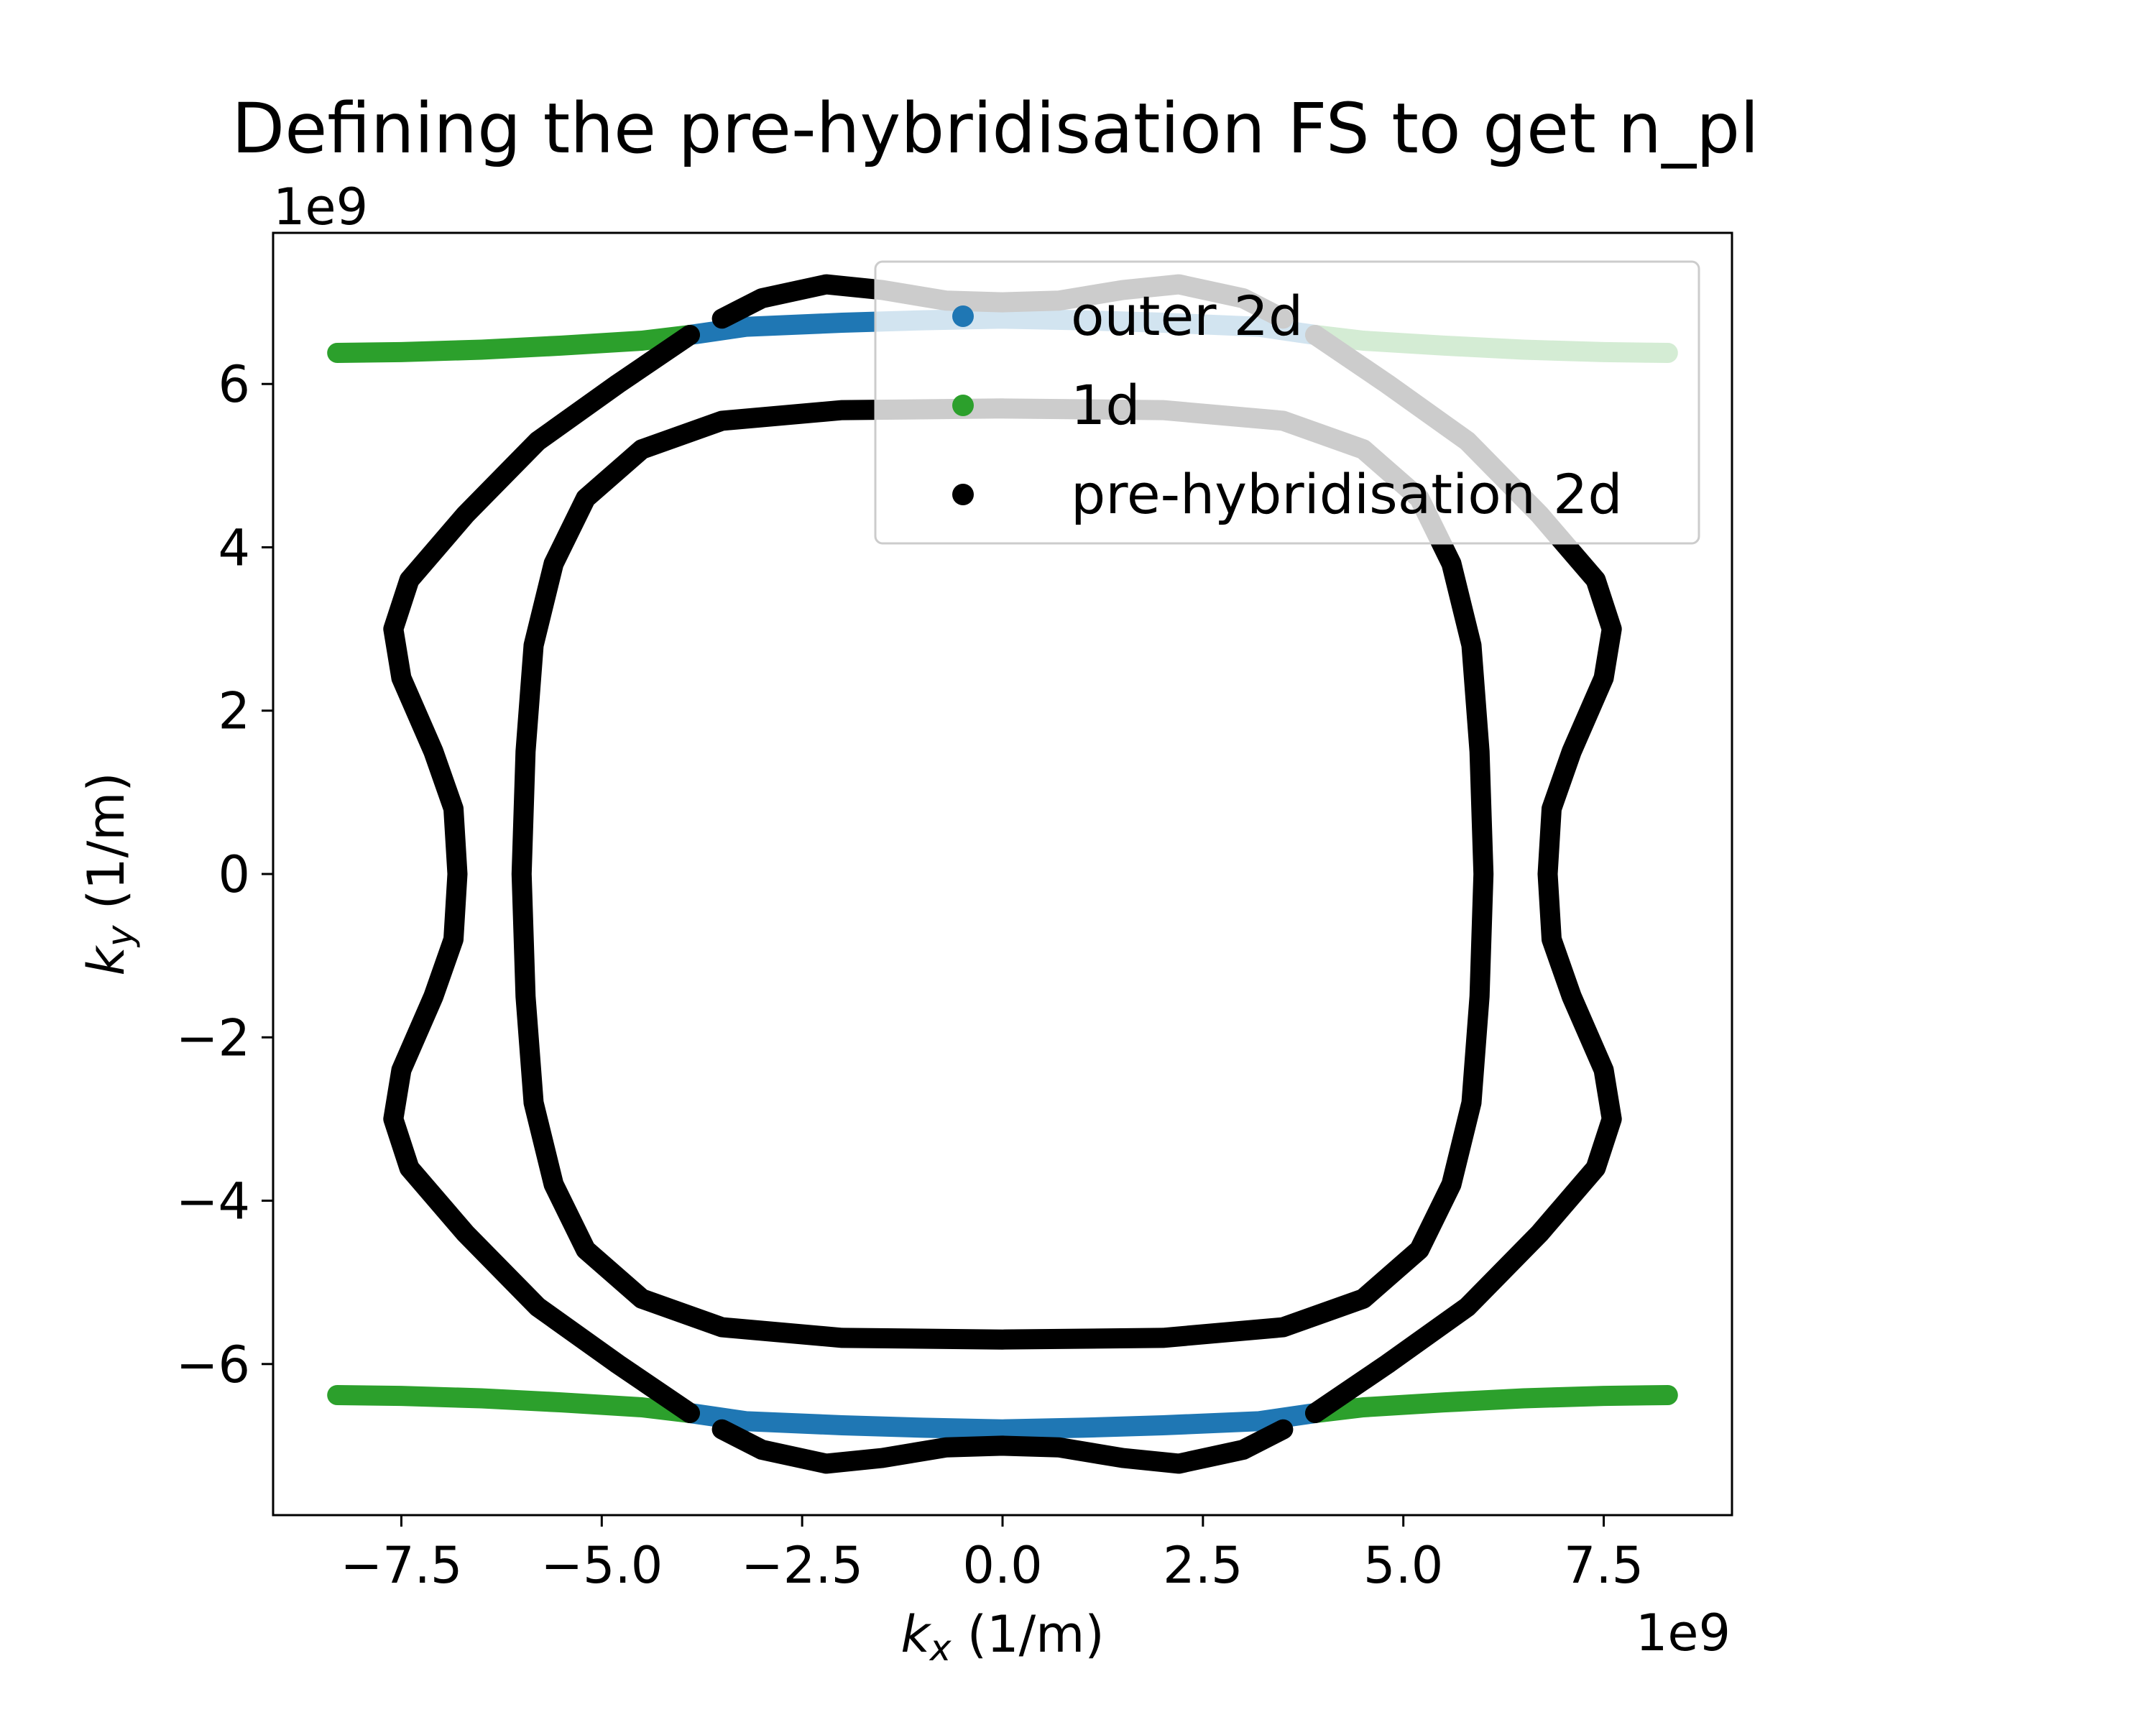  What do you see at coordinates (213, 1037) in the screenshot?
I see `y-tick-label: −2` at bounding box center [213, 1037].